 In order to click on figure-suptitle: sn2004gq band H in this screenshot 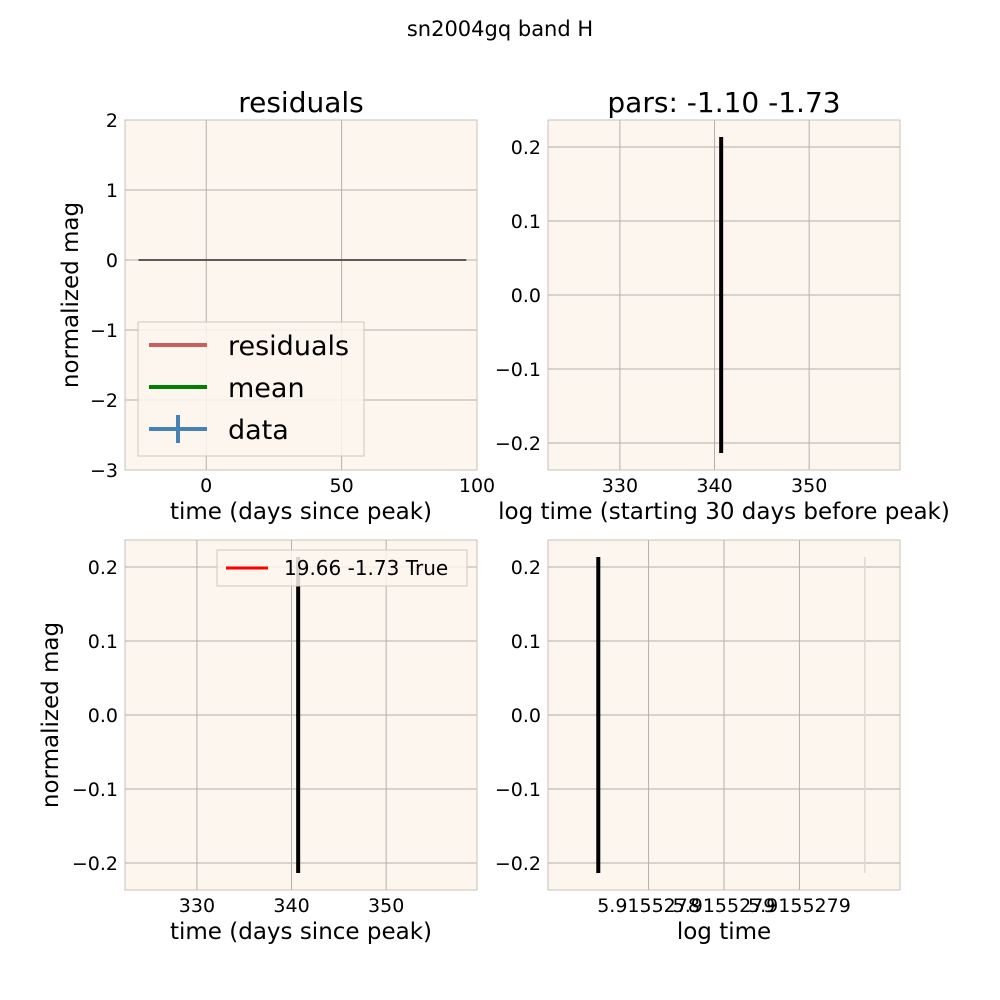, I will do `click(500, 29)`.